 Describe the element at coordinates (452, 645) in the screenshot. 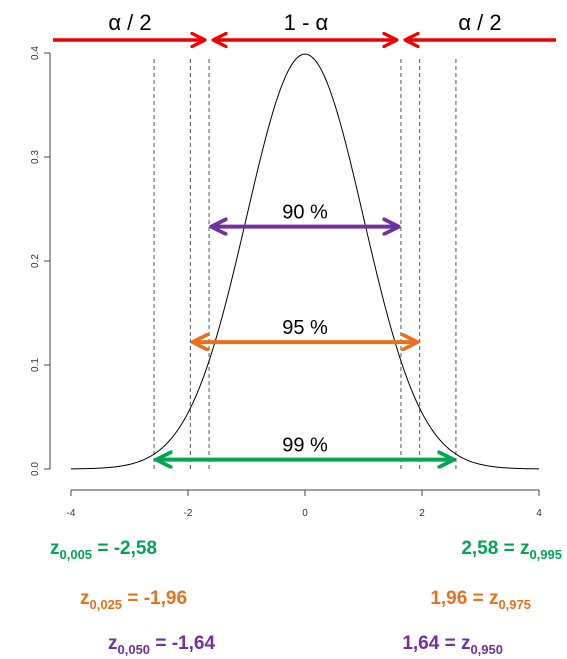

I see `upper-quantile-label: 1,64 = z0,950` at that location.